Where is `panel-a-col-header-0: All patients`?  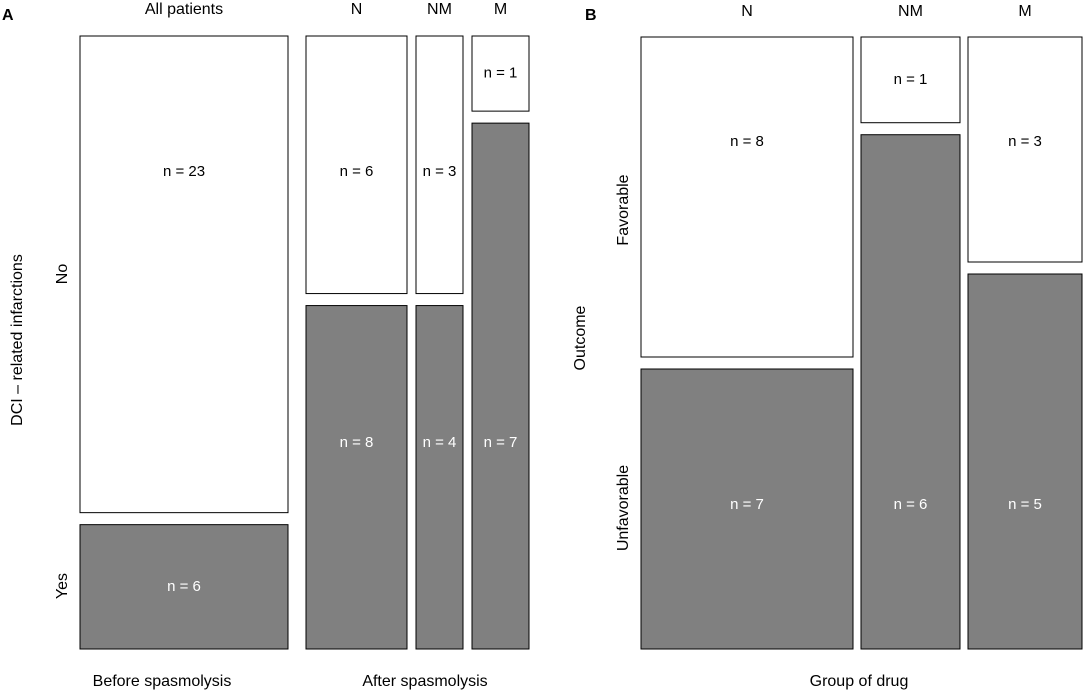
panel-a-col-header-0: All patients is located at coordinates (184, 9).